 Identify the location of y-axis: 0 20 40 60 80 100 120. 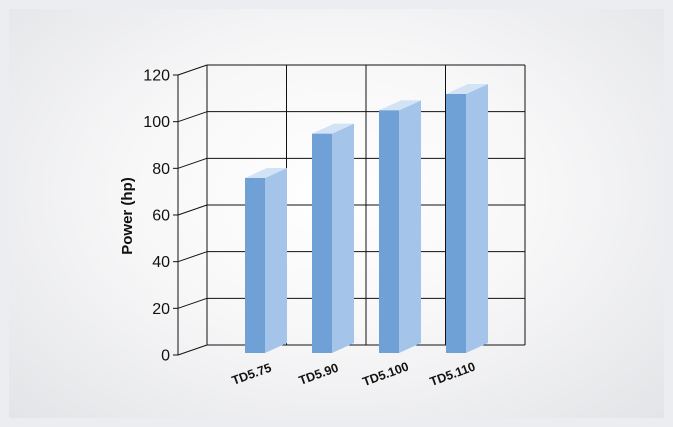
(161, 216).